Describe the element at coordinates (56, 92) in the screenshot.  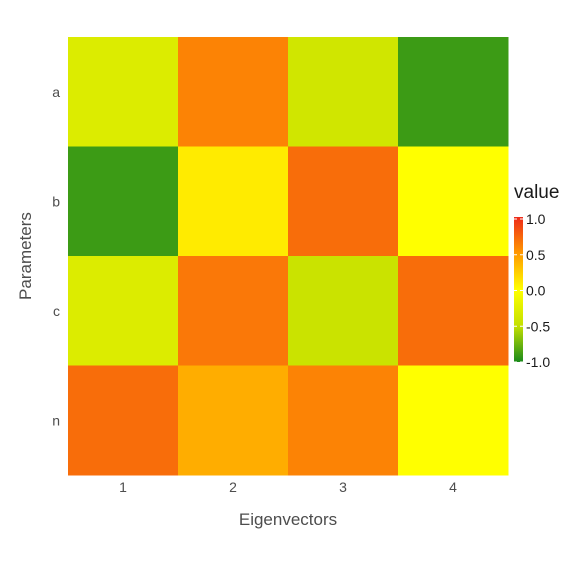
I see `y-tick-label: a` at that location.